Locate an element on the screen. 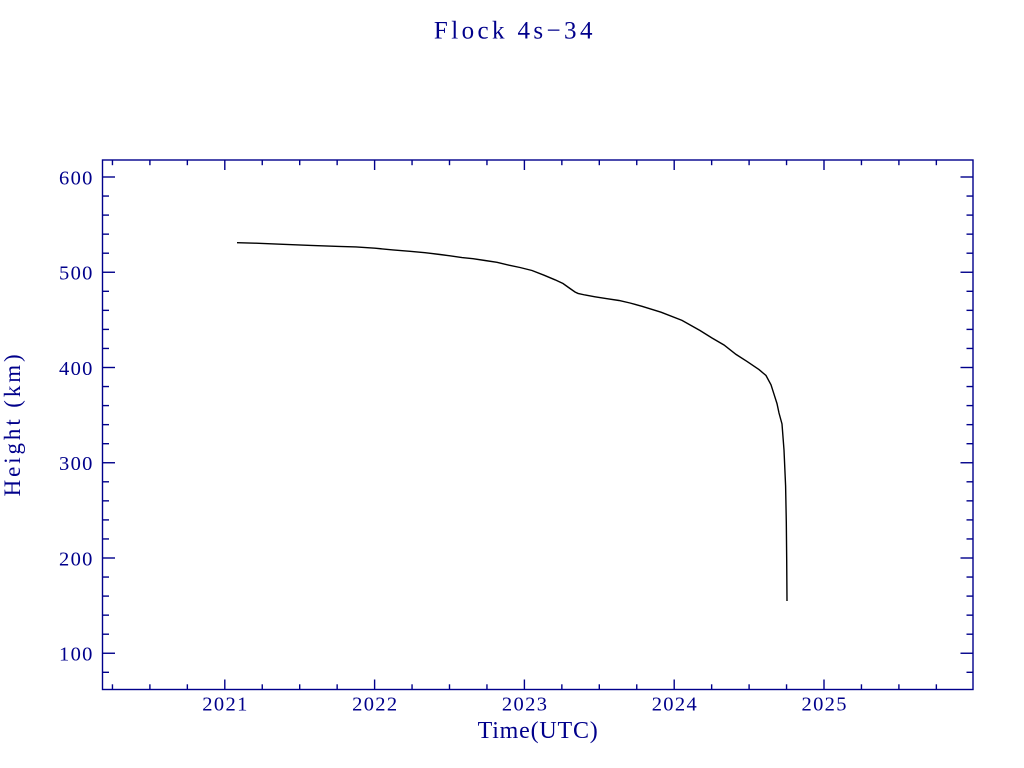 The image size is (1024, 768). svg-text: 300 is located at coordinates (76, 464).